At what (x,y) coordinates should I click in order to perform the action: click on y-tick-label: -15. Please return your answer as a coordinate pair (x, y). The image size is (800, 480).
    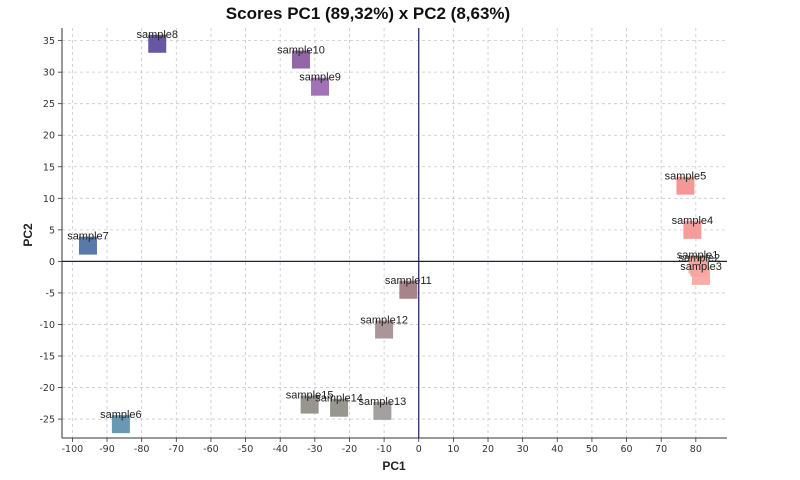
    Looking at the image, I should click on (47, 357).